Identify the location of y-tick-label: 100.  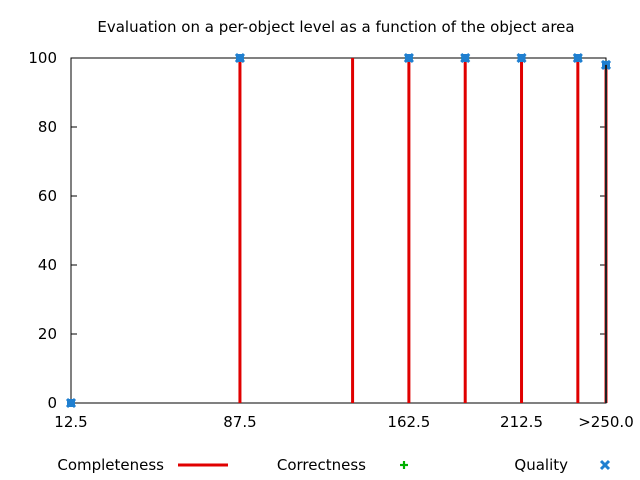
(42, 58).